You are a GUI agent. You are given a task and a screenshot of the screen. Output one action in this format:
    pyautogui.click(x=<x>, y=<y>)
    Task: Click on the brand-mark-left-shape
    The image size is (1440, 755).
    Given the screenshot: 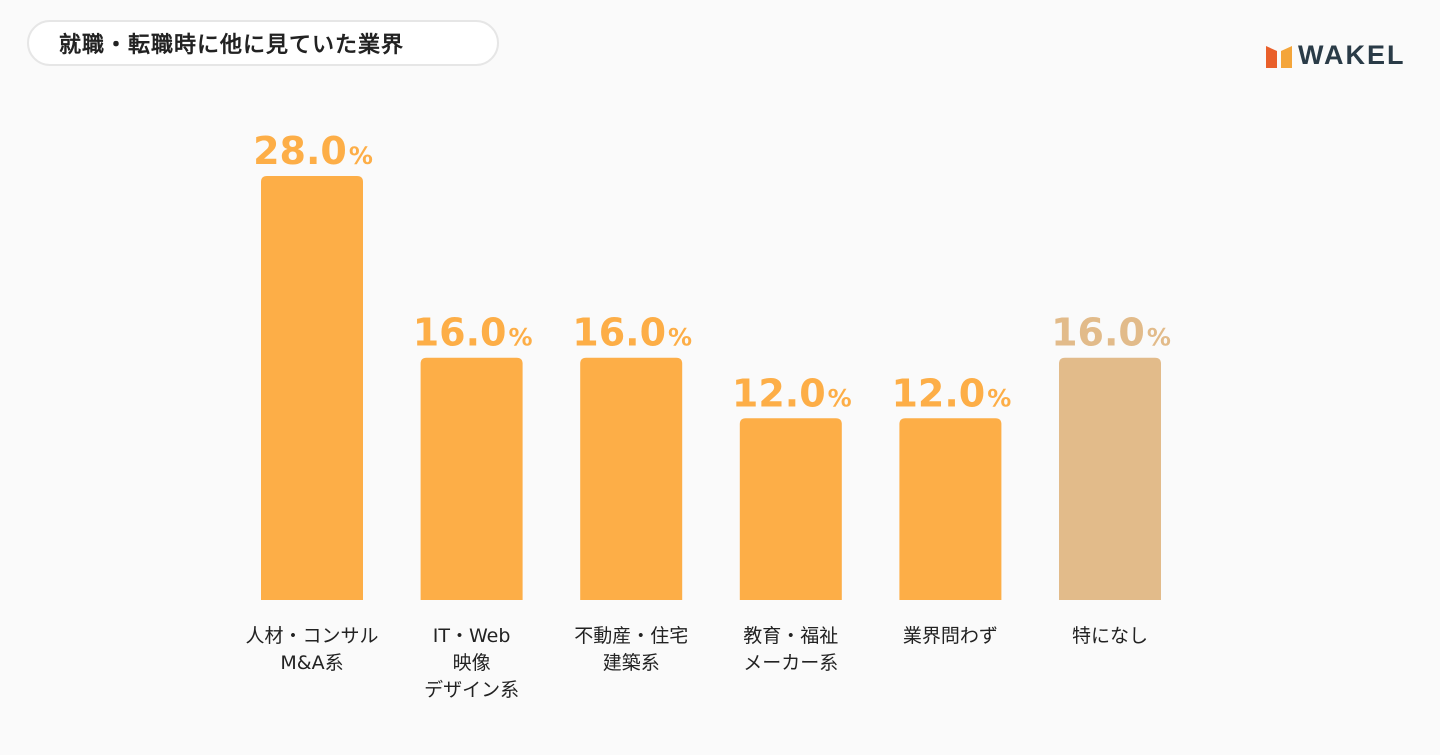 What is the action you would take?
    pyautogui.click(x=1271, y=57)
    